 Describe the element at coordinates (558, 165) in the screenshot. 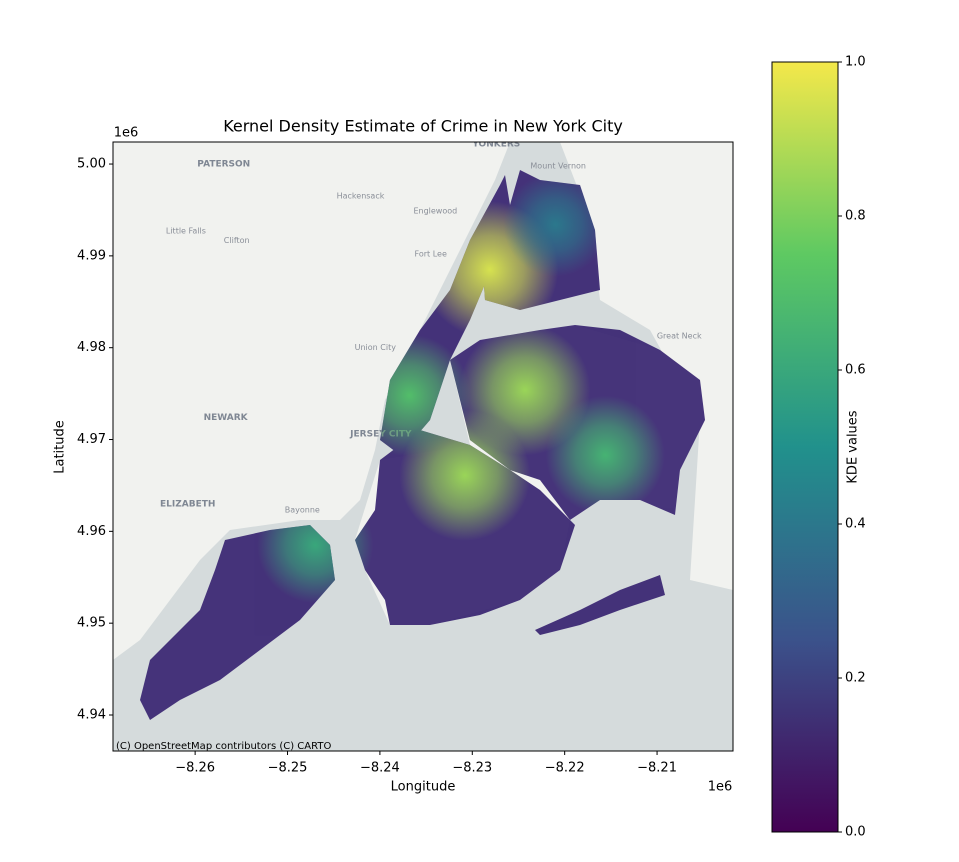

I see `place-label: Mount Vernon` at that location.